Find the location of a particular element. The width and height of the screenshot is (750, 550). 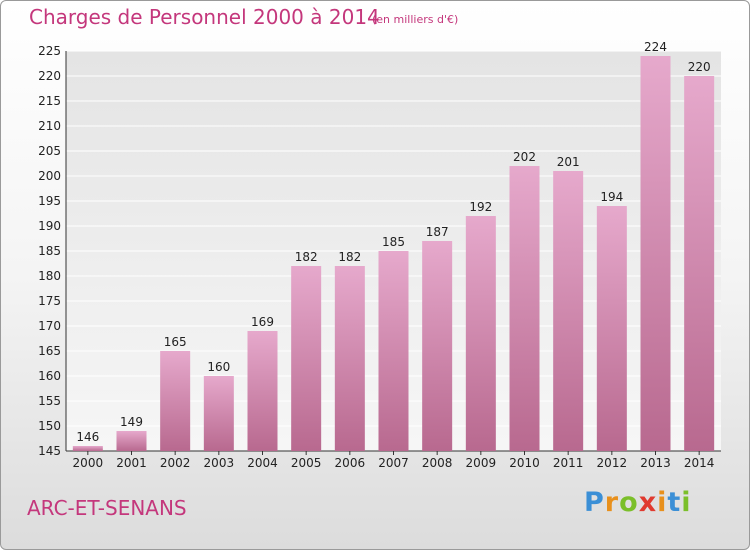

x-tick-label: 2008 is located at coordinates (437, 463).